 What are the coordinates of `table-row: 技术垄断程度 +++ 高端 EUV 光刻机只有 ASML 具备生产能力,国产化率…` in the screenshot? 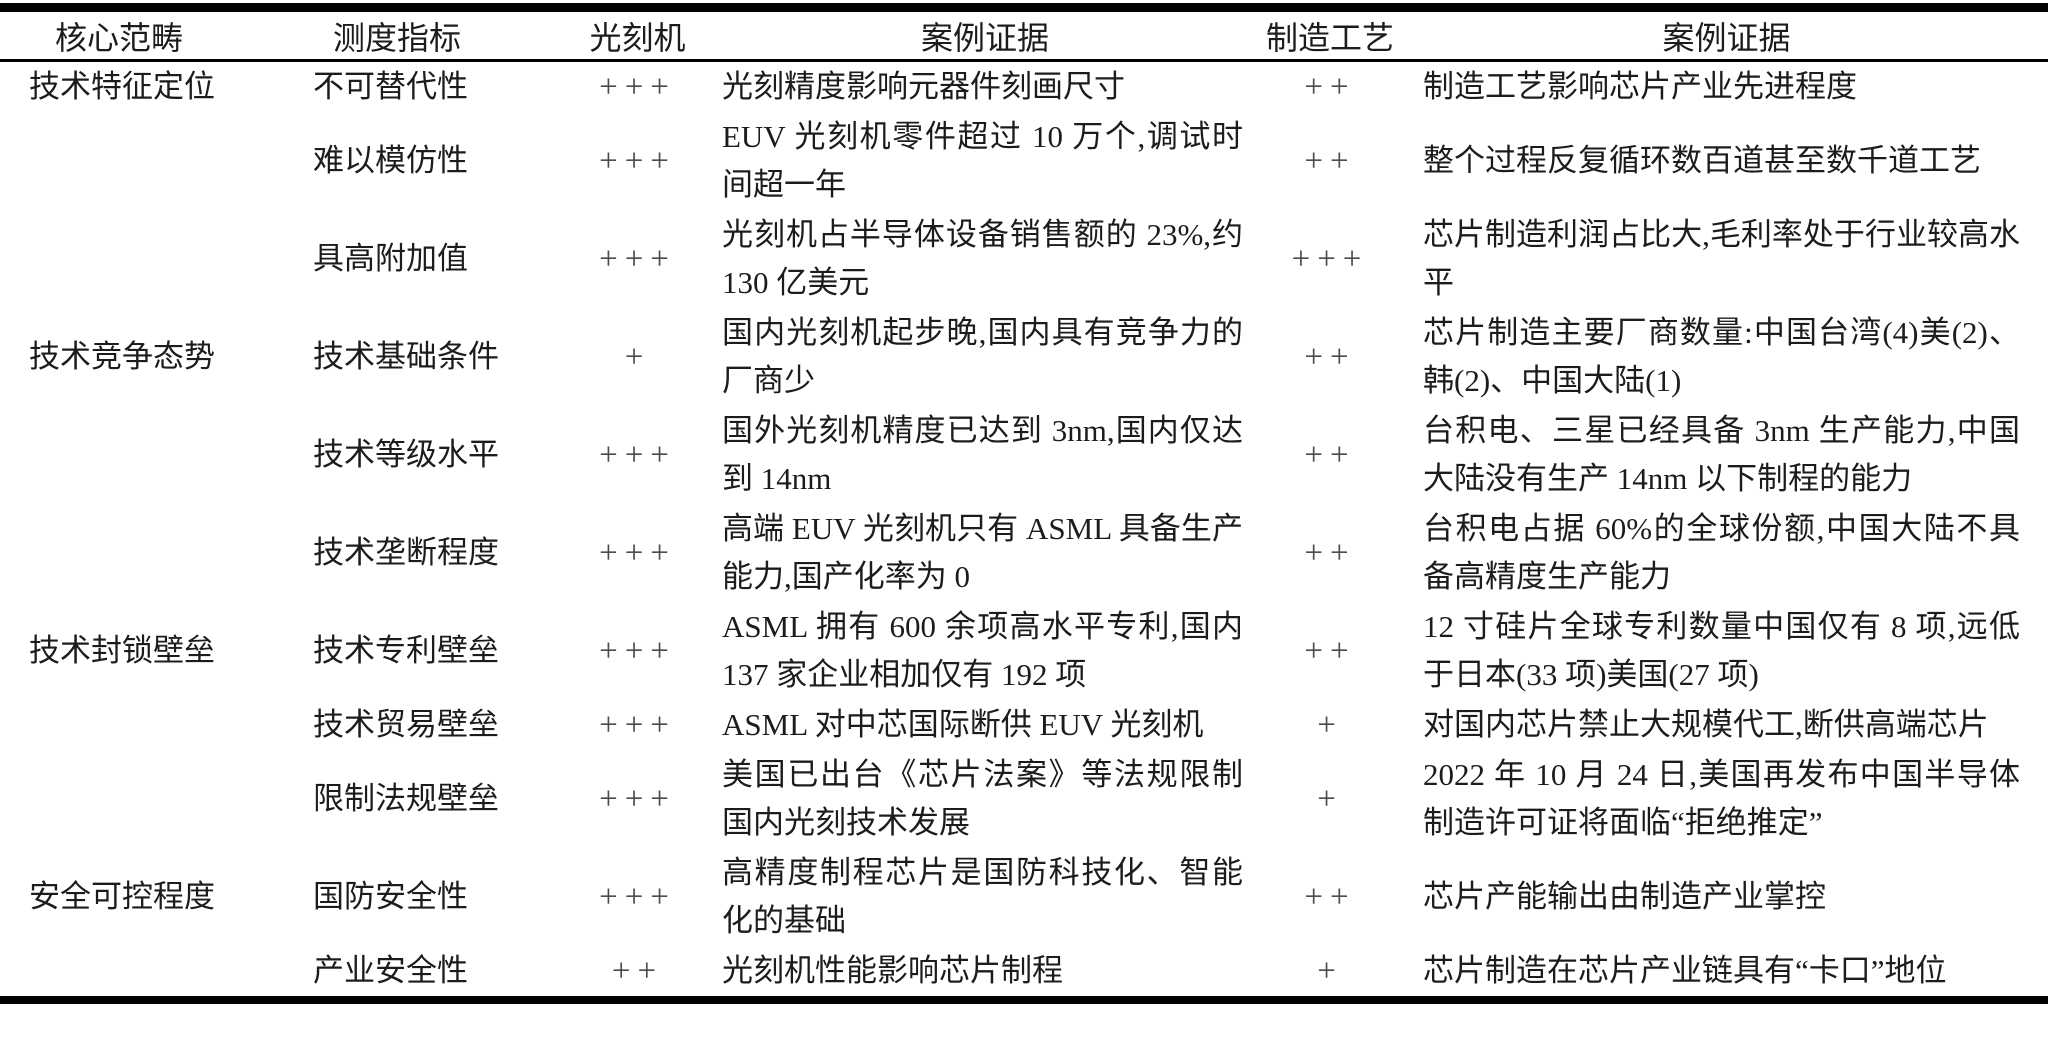 It's located at (1024, 553).